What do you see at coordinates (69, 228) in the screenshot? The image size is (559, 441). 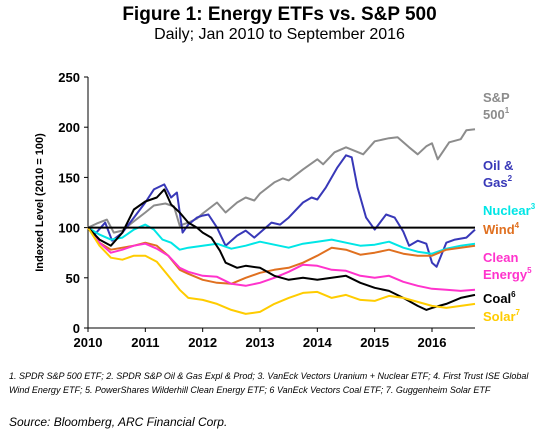 I see `y-tick-label: 100` at bounding box center [69, 228].